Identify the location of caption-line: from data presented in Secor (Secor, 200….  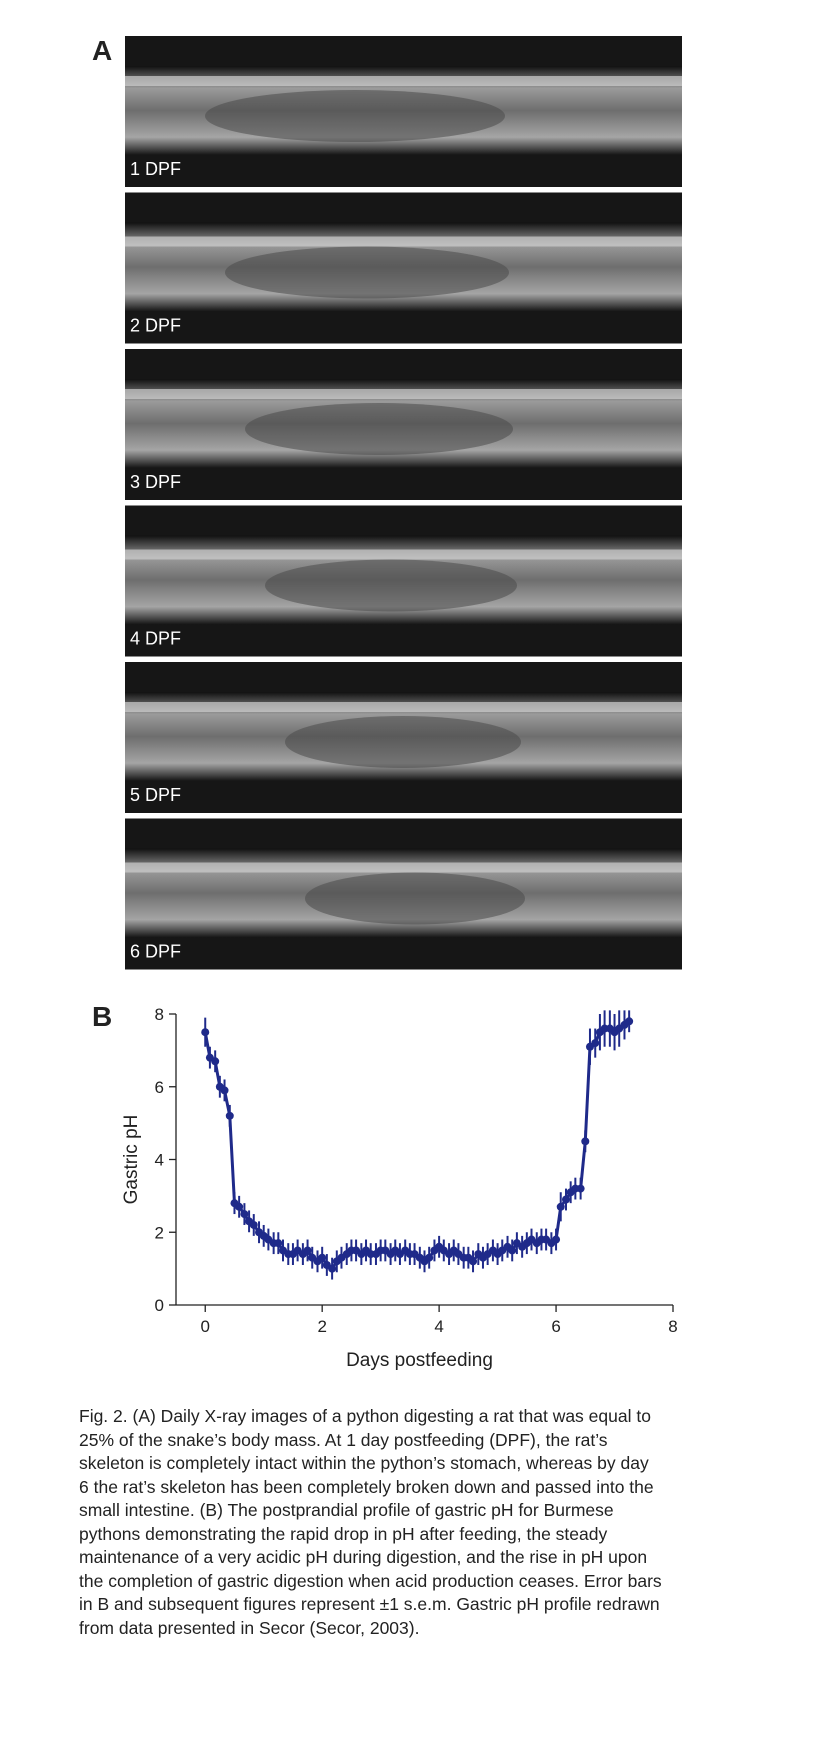
(249, 1627).